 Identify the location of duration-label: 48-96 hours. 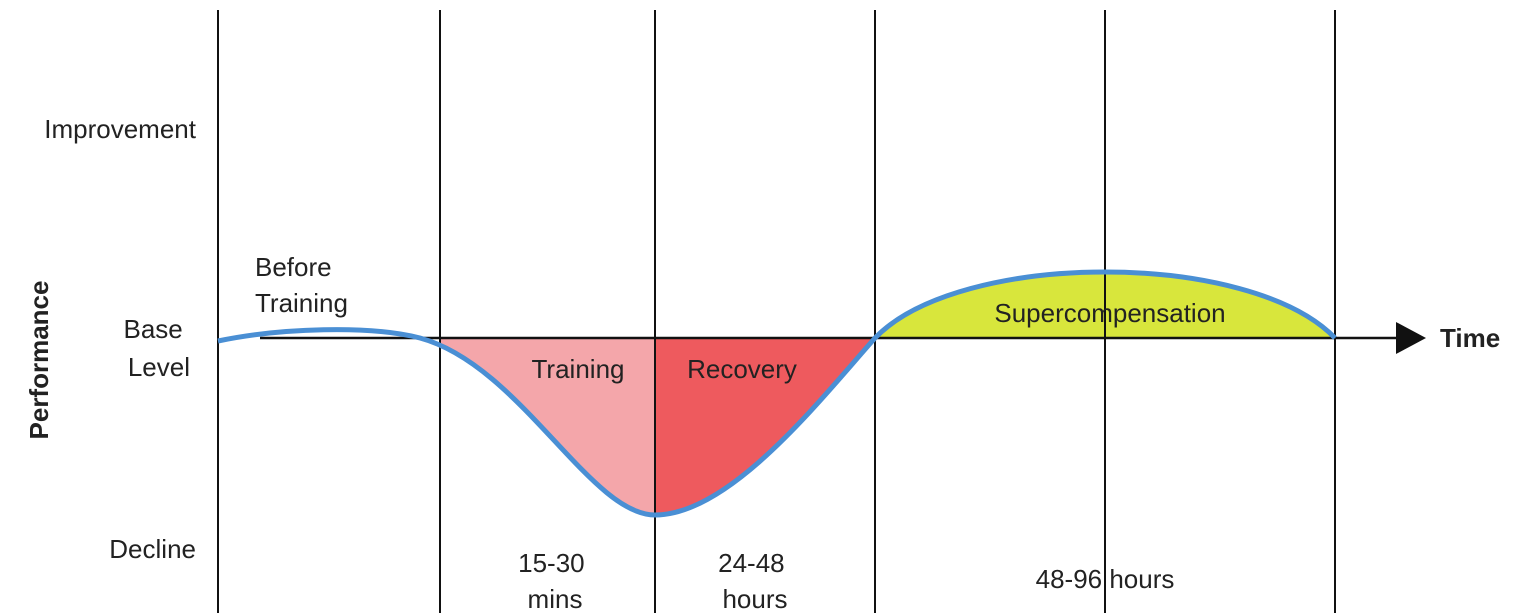
(1105, 579).